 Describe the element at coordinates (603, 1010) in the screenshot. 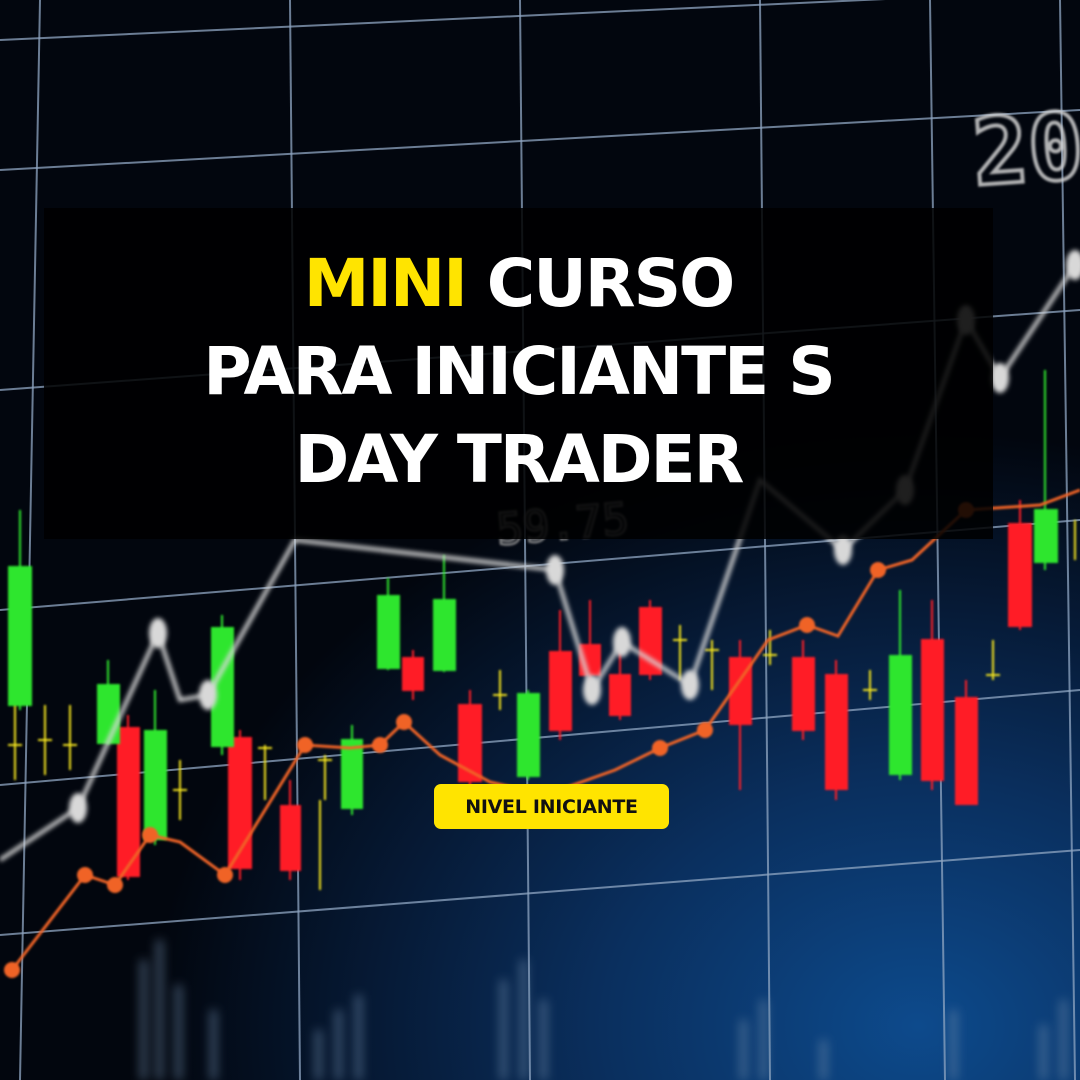

I see `volume-bars` at that location.